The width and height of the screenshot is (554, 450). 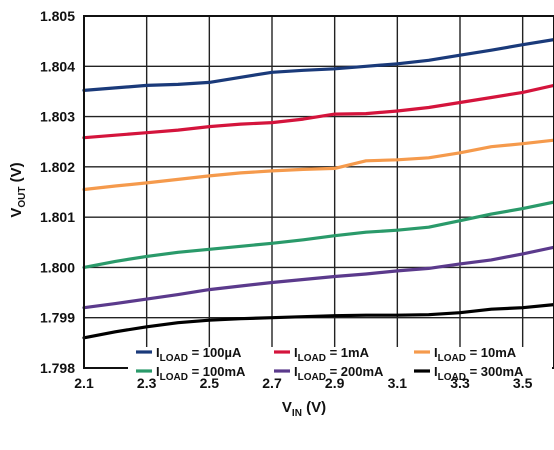 What do you see at coordinates (210, 383) in the screenshot?
I see `x-tick-label: 2.5` at bounding box center [210, 383].